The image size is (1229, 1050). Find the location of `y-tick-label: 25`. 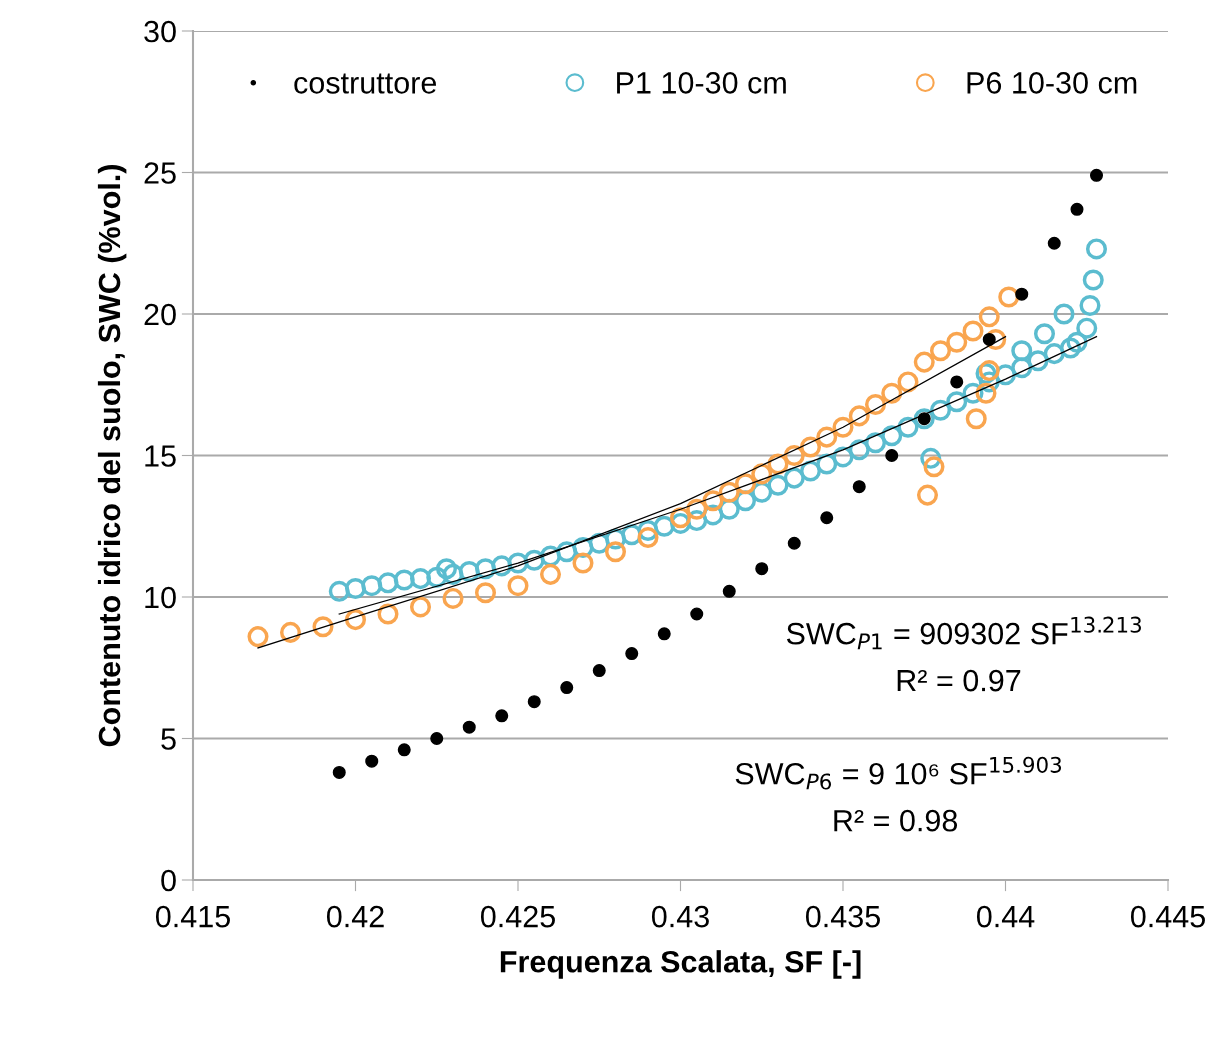

y-tick-label: 25 is located at coordinates (160, 173).